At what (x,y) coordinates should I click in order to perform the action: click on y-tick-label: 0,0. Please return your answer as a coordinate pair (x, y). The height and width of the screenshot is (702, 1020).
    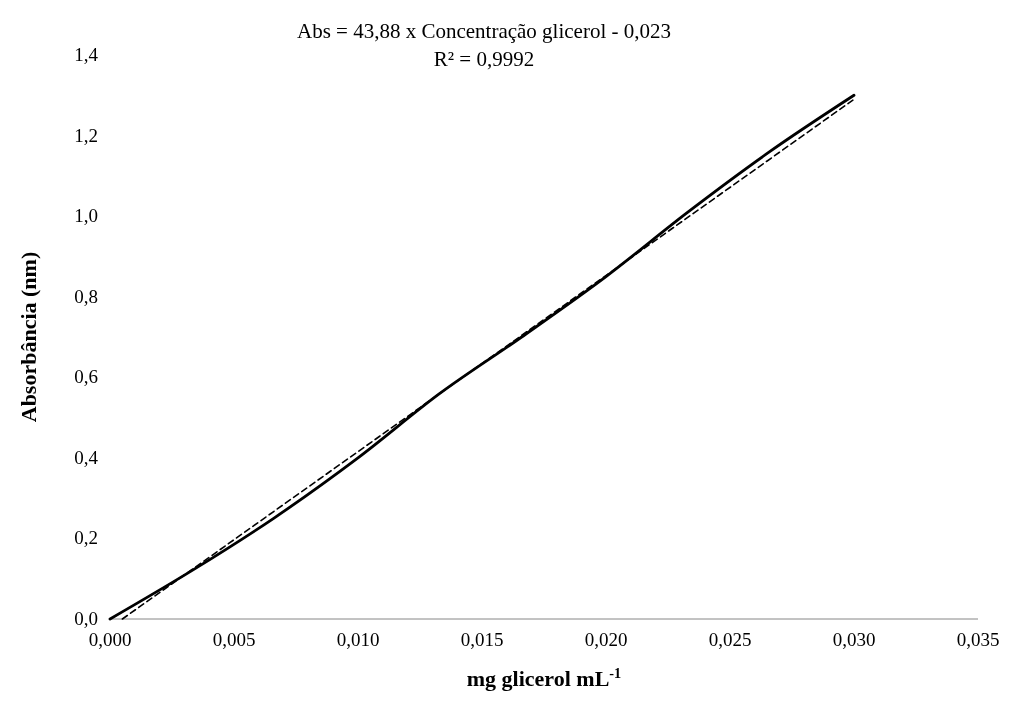
    Looking at the image, I should click on (86, 618).